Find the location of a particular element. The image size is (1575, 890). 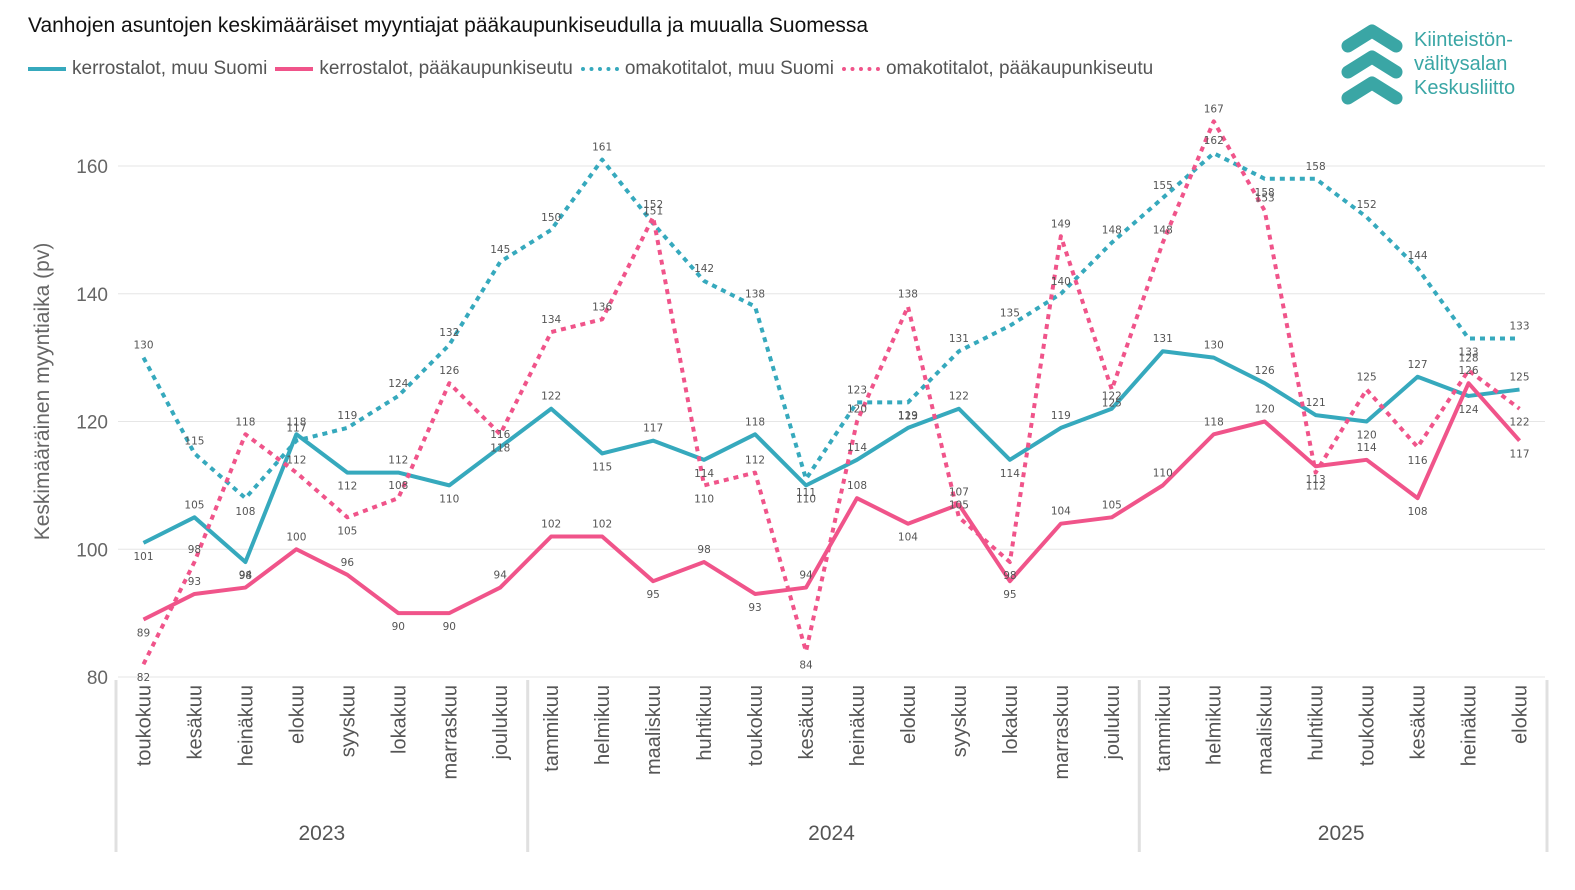

y-tick-label: 100 is located at coordinates (92, 550).